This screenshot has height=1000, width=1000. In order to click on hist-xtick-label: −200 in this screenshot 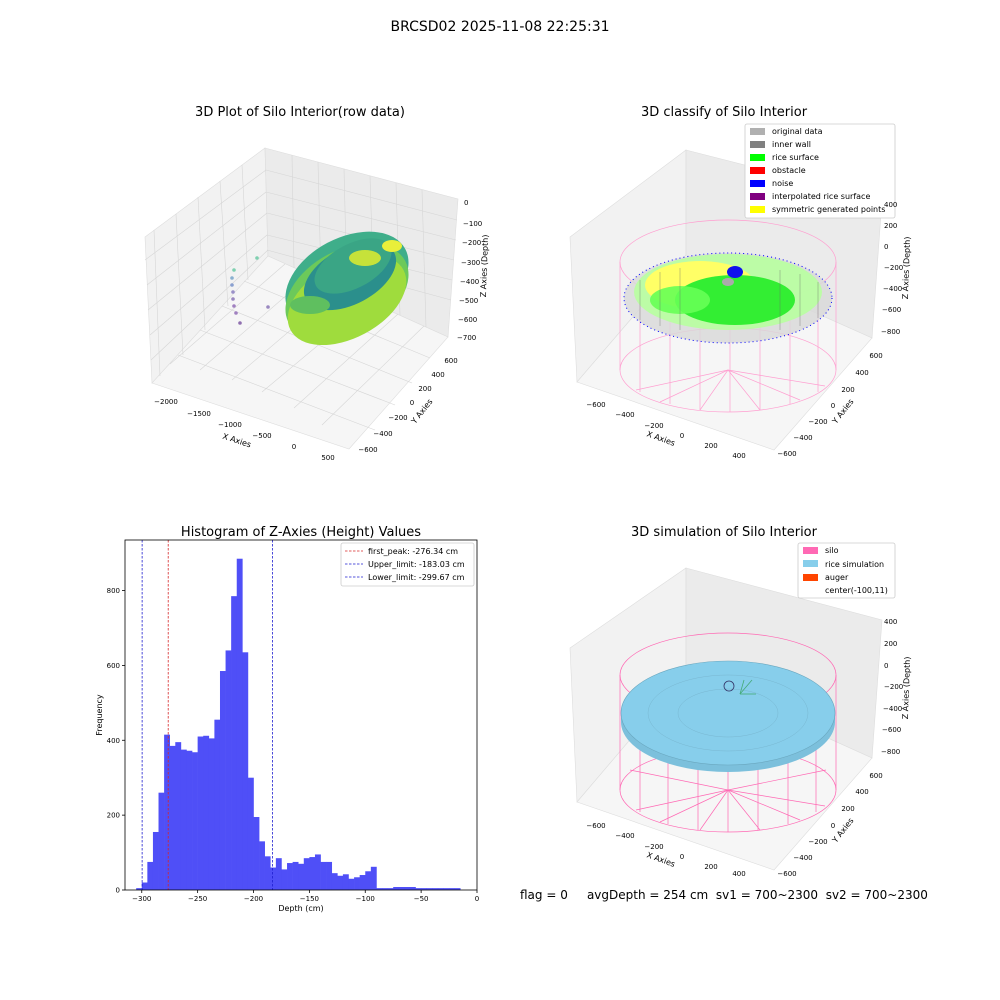, I will do `click(253, 899)`.